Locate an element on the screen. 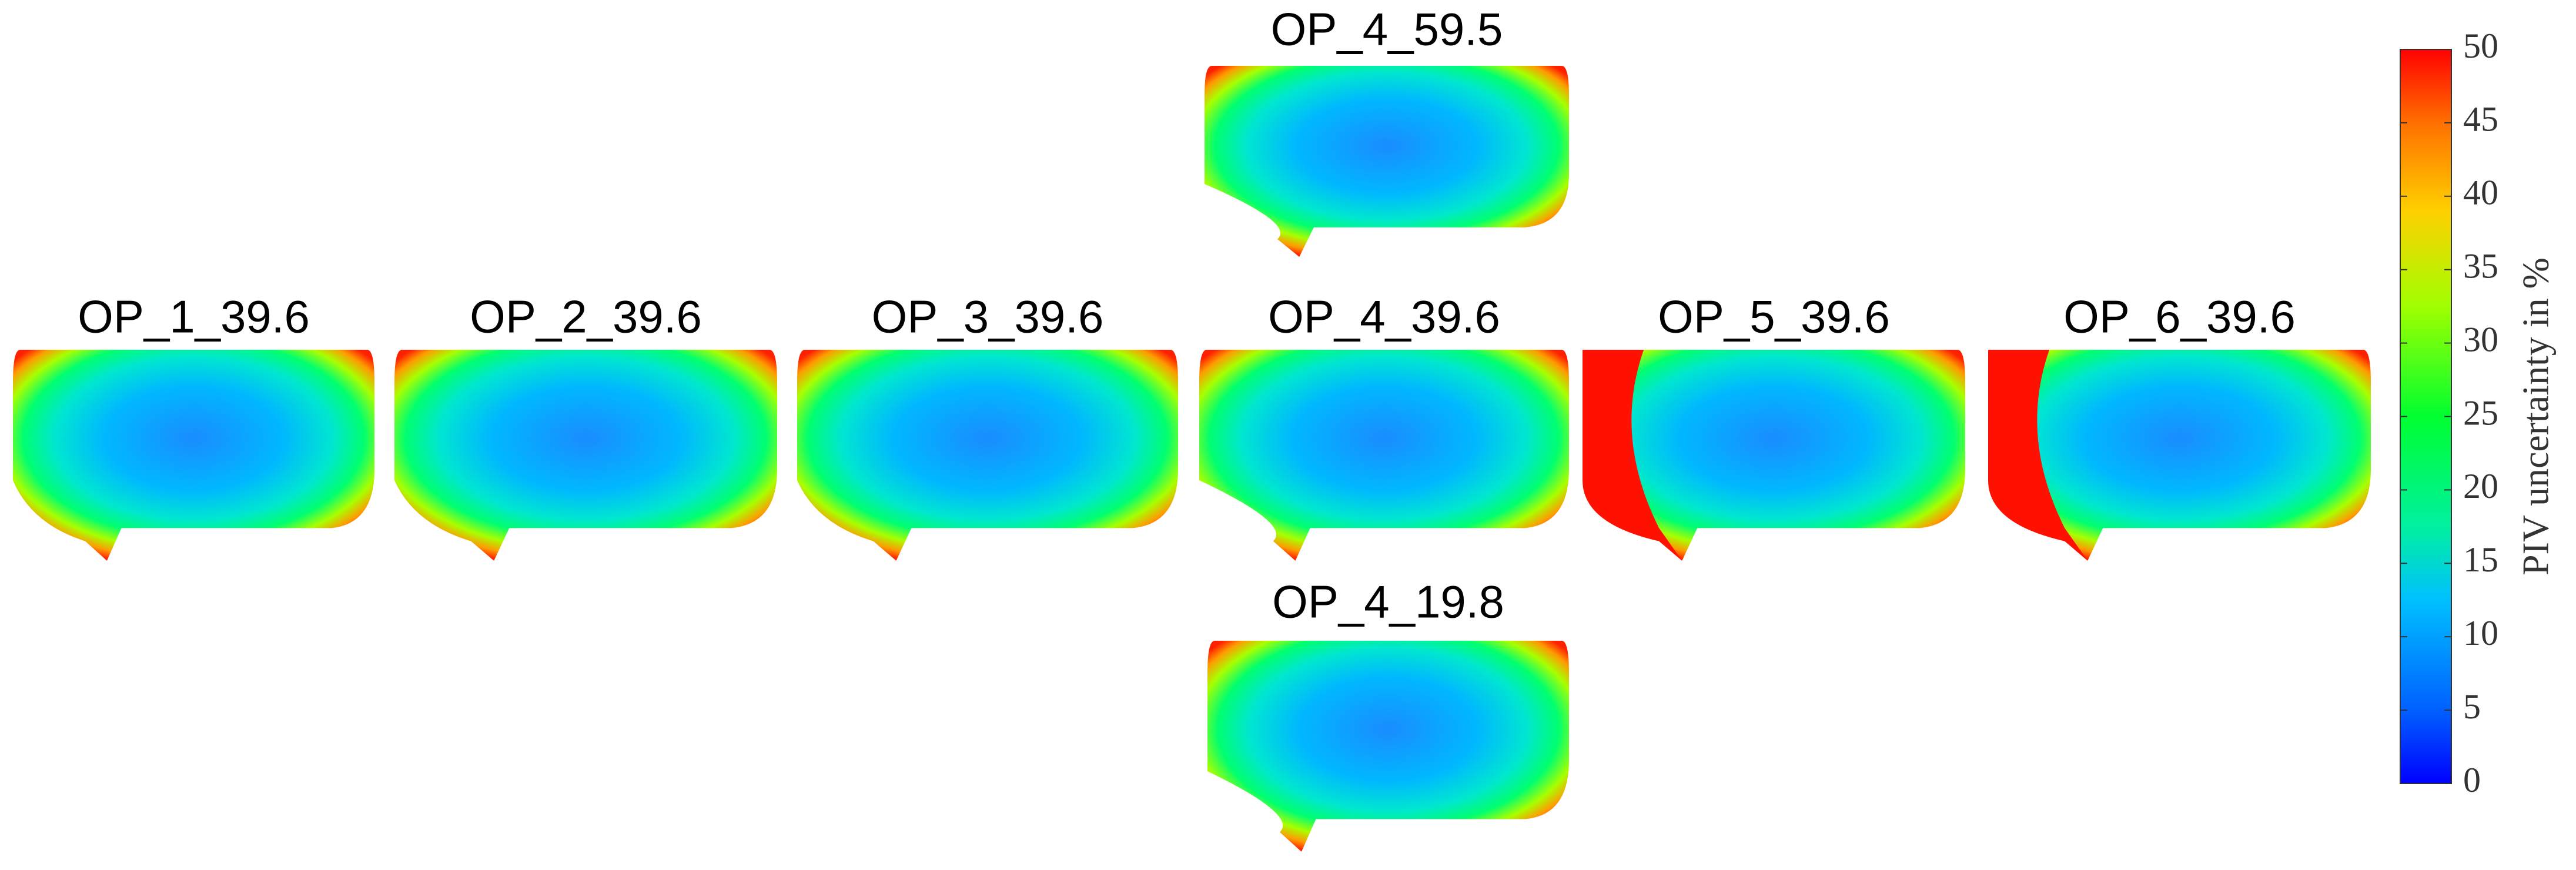 This screenshot has height=870, width=2576. colorbar: 0 5 10 15 20 25 30 35 40 45 50 PIV uncertainty in % is located at coordinates (2478, 412).